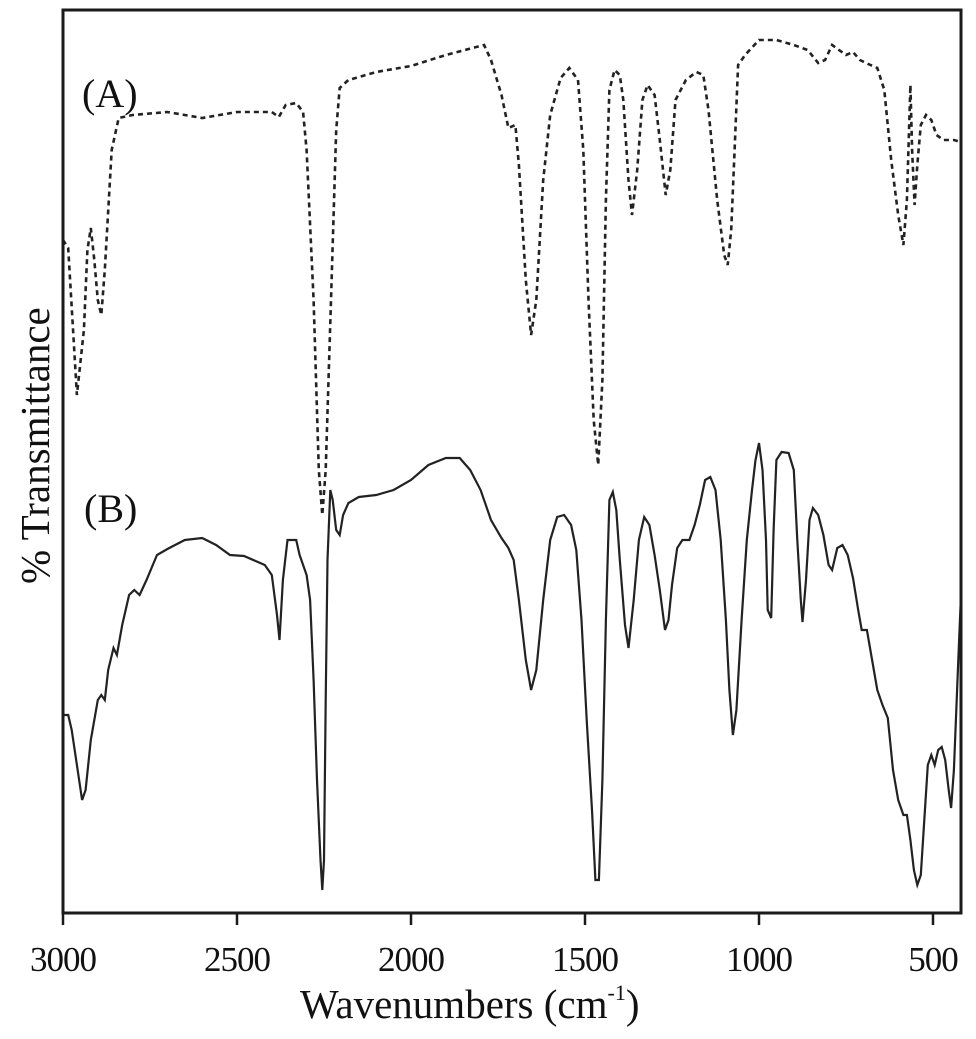  What do you see at coordinates (933, 959) in the screenshot?
I see `x-tick-label: 500` at bounding box center [933, 959].